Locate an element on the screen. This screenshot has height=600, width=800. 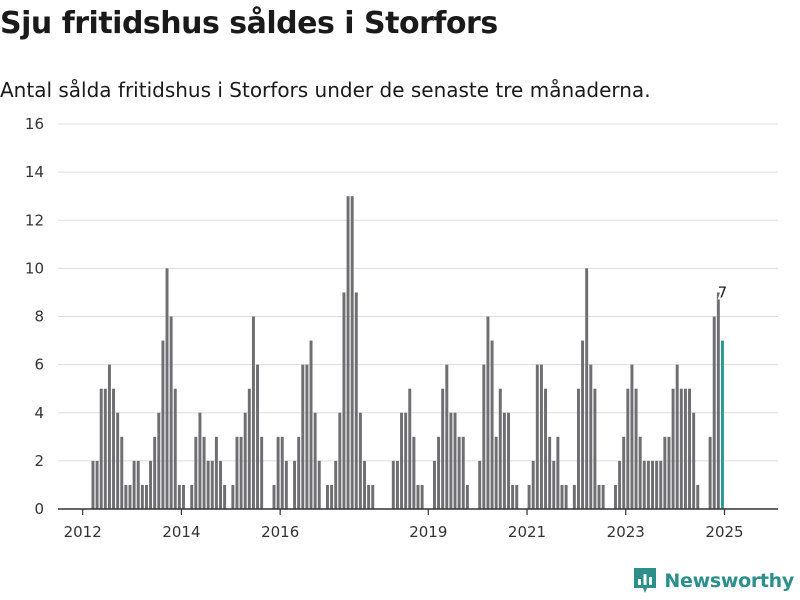
x-axis: 2012 2014 2016 2019 2021 2023 2025 is located at coordinates (418, 524).